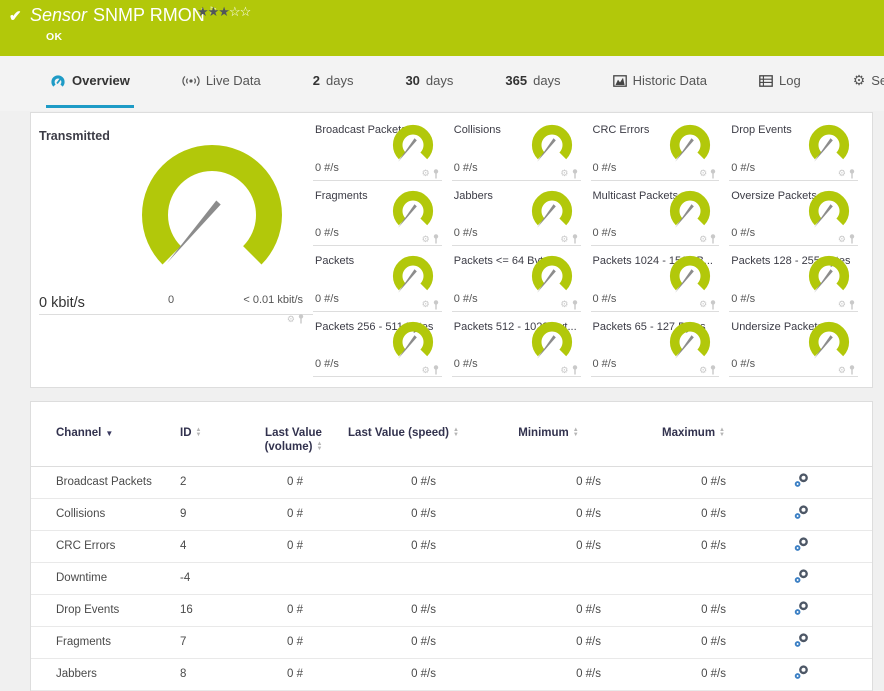 The width and height of the screenshot is (884, 691). I want to click on channel-id: 8, so click(211, 674).